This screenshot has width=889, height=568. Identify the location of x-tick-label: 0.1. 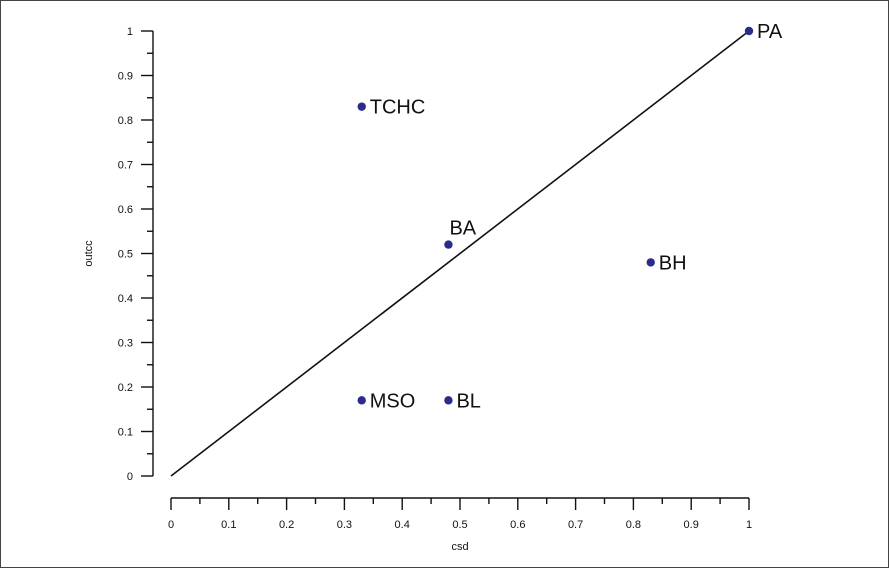
(228, 525).